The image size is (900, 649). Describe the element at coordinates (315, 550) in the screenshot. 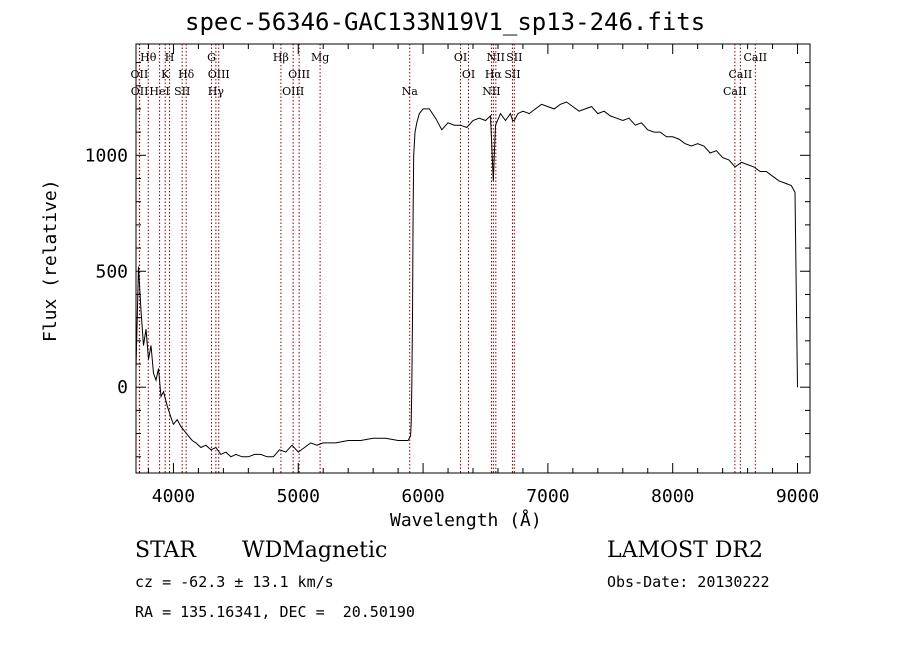

I see `object-subclass: WDMagnetic` at that location.